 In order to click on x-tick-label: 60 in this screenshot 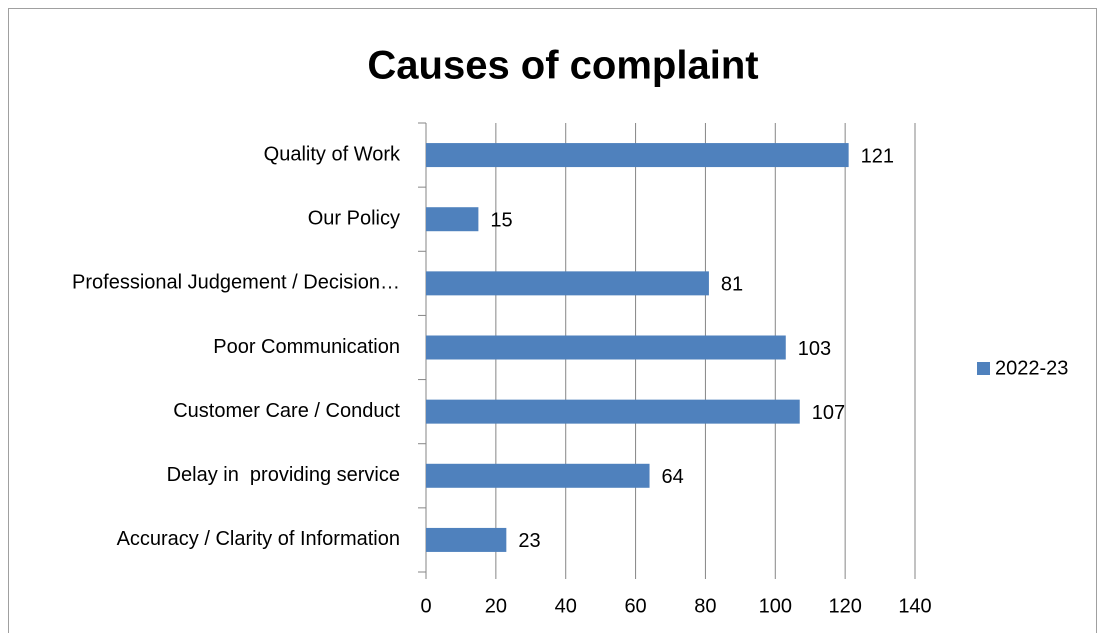, I will do `click(635, 606)`.